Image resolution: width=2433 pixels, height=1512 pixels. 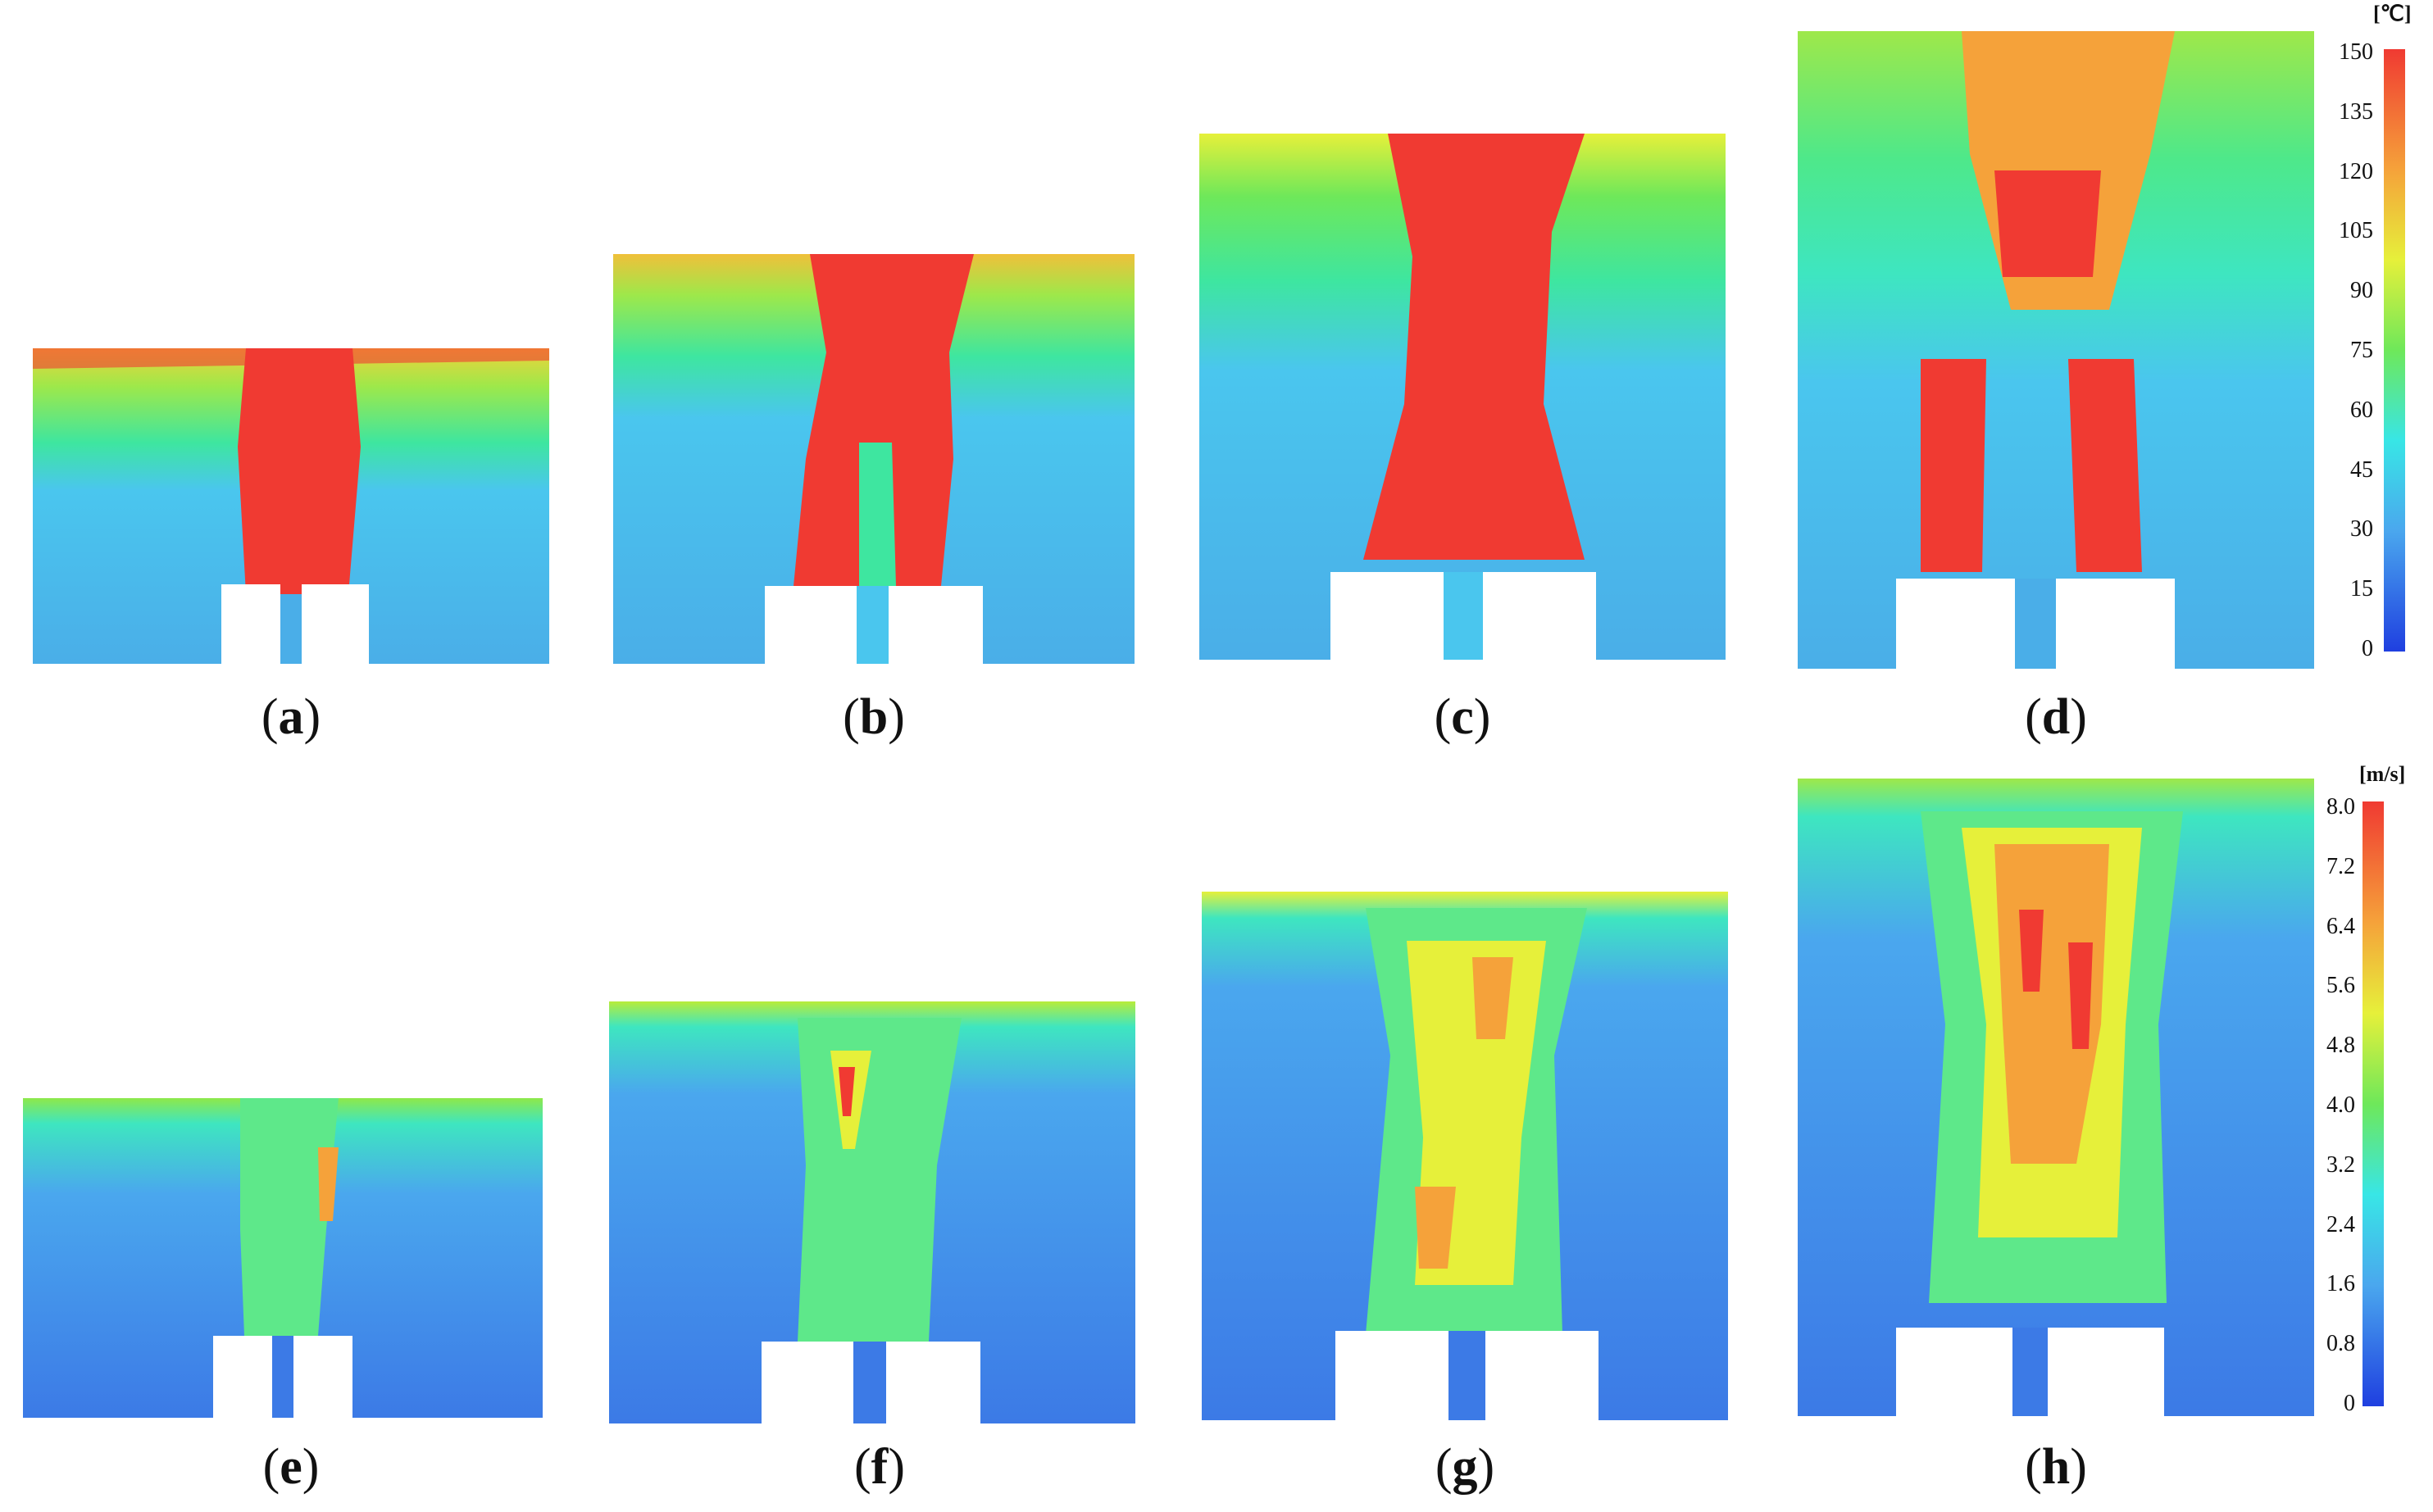 What do you see at coordinates (2340, 1344) in the screenshot?
I see `velocity-tick-9: 0.8` at bounding box center [2340, 1344].